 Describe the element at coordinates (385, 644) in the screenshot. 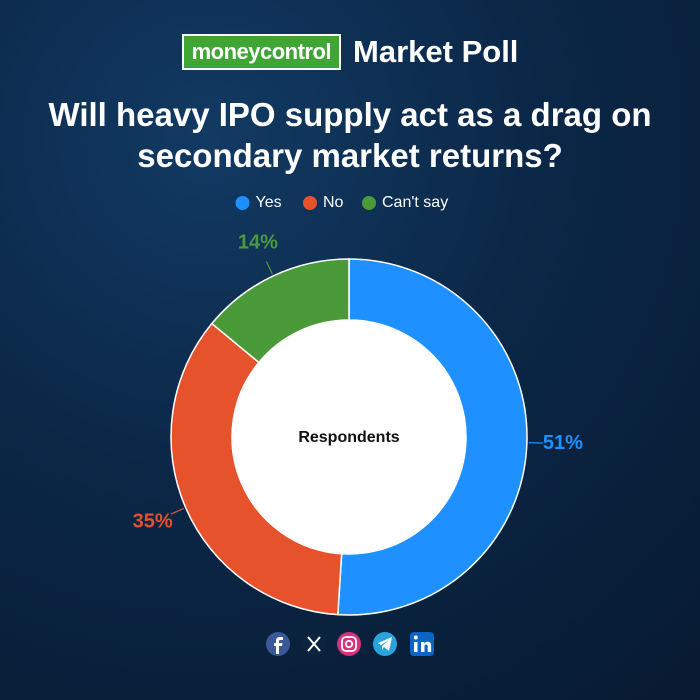

I see `telegram-glyph` at that location.